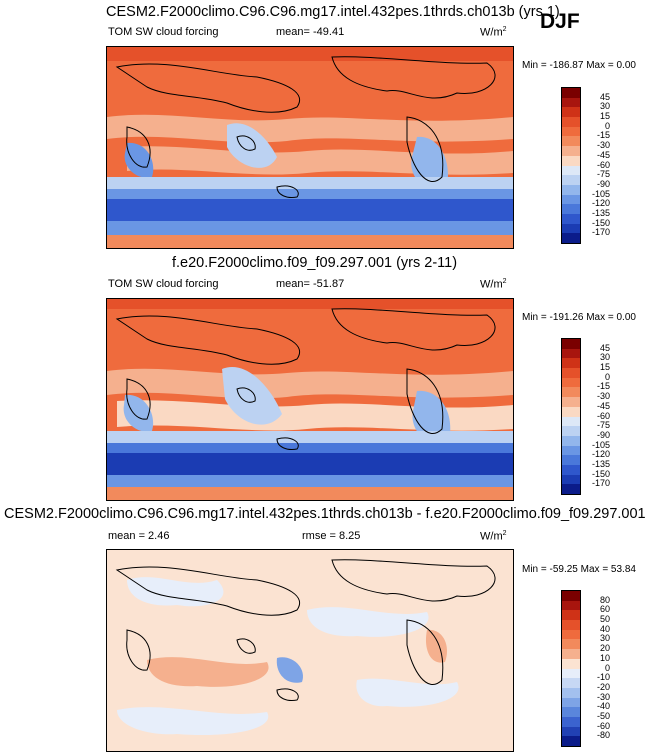 This screenshot has height=756, width=645. I want to click on panel3-units: W/m2, so click(493, 536).